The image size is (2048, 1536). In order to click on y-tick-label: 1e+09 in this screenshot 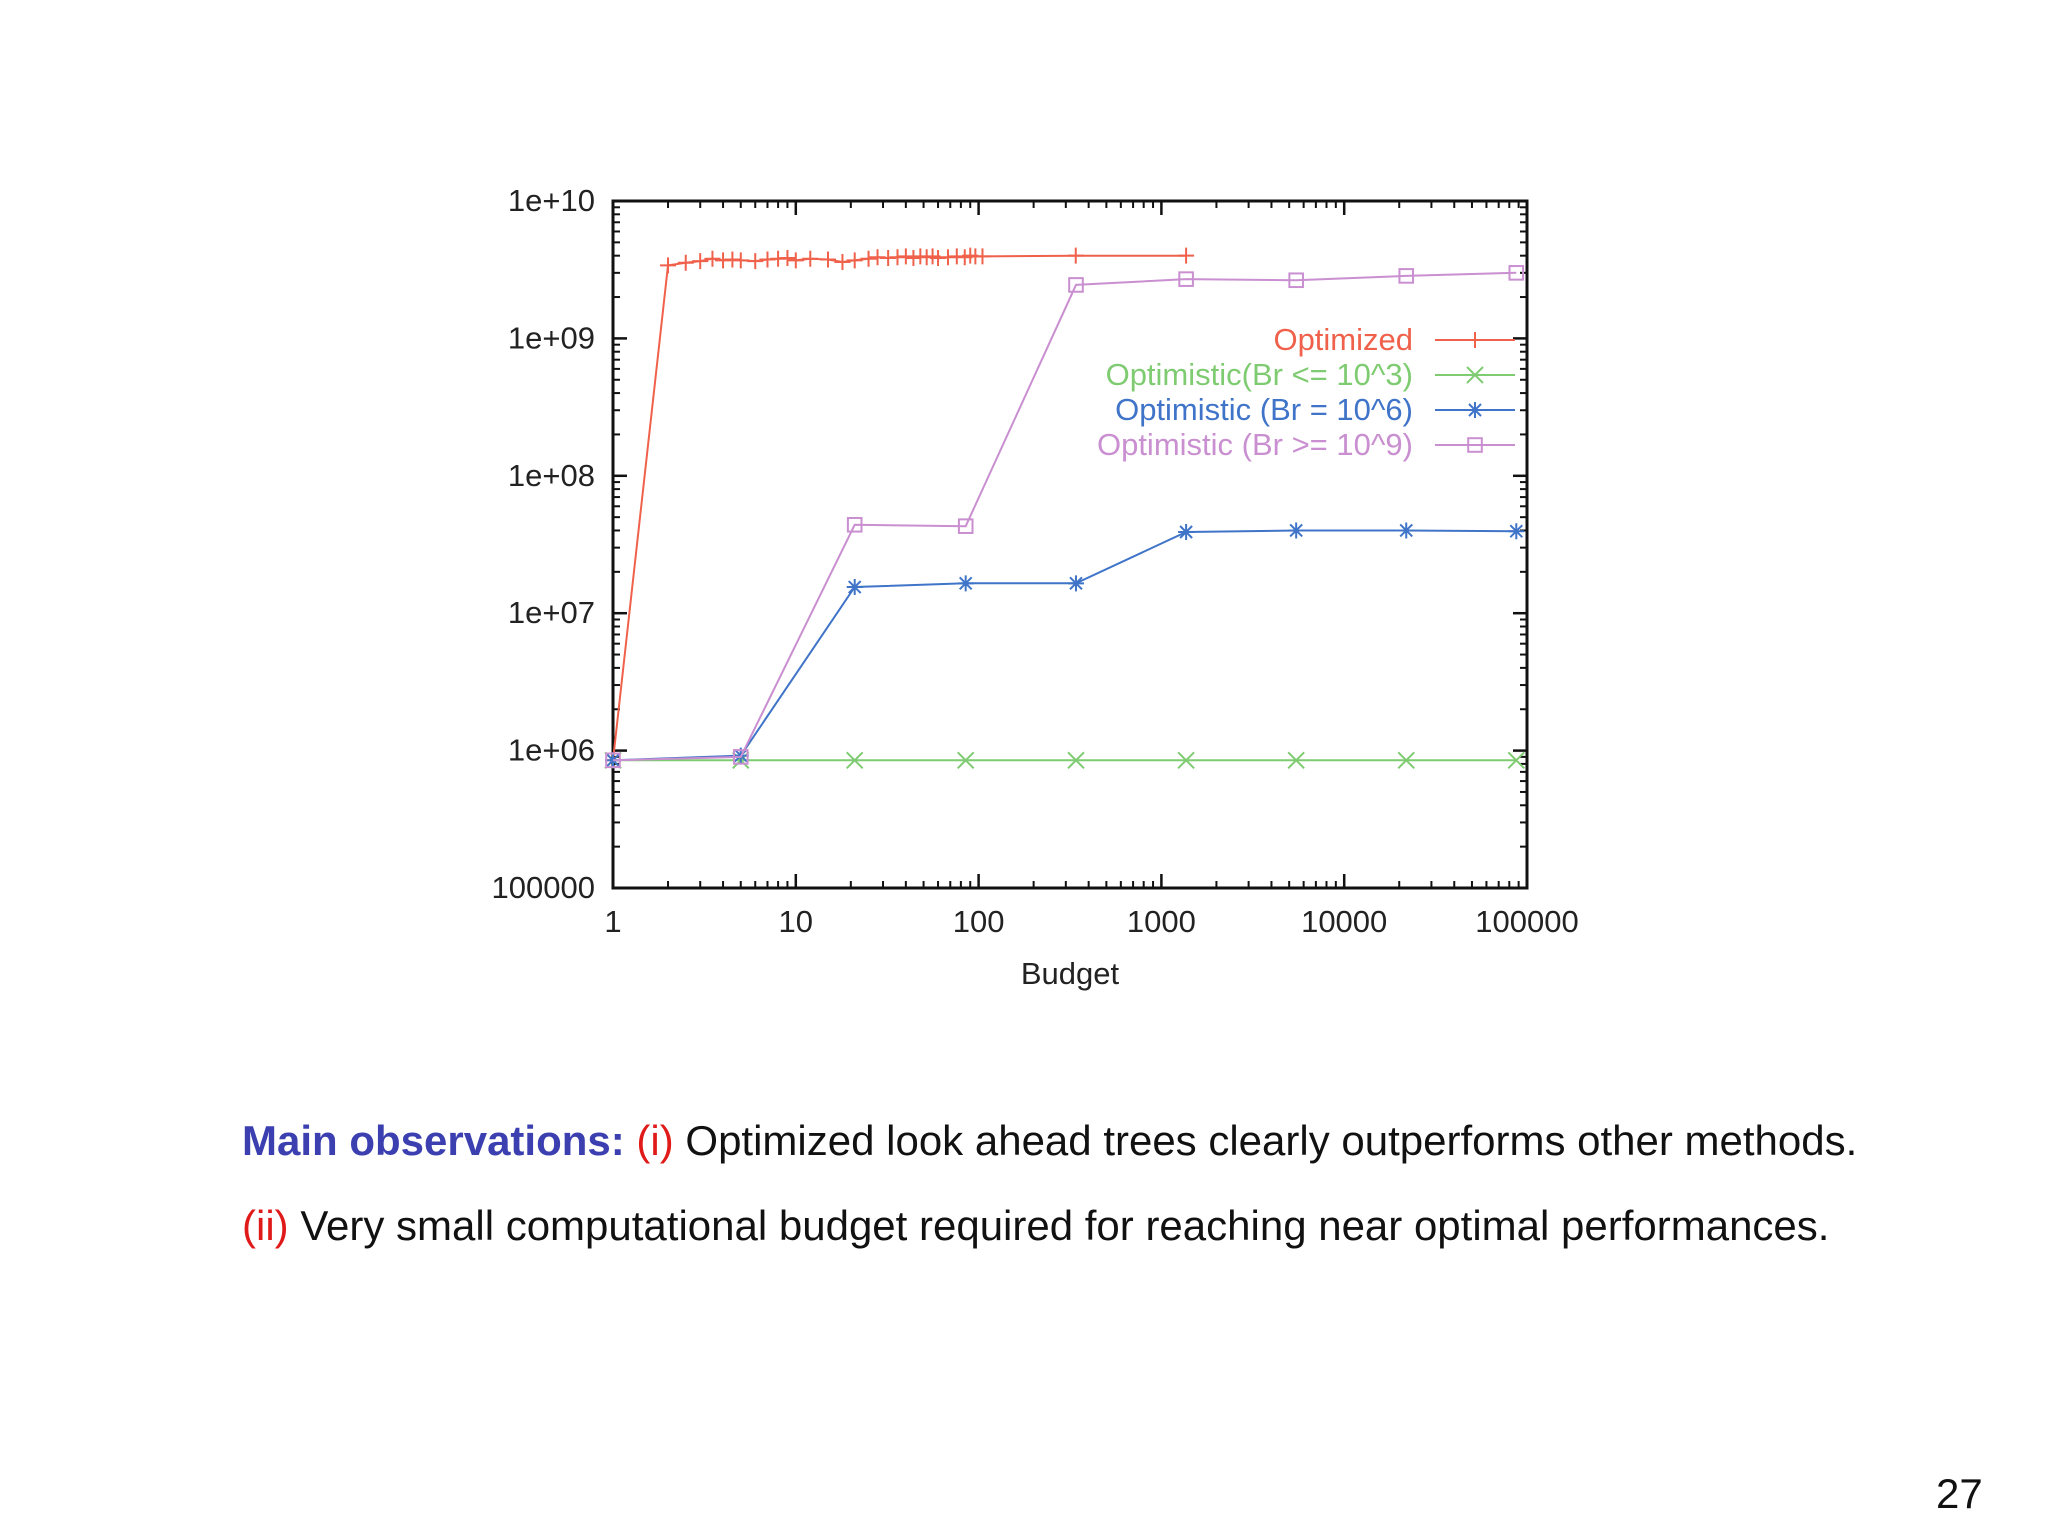, I will do `click(551, 337)`.